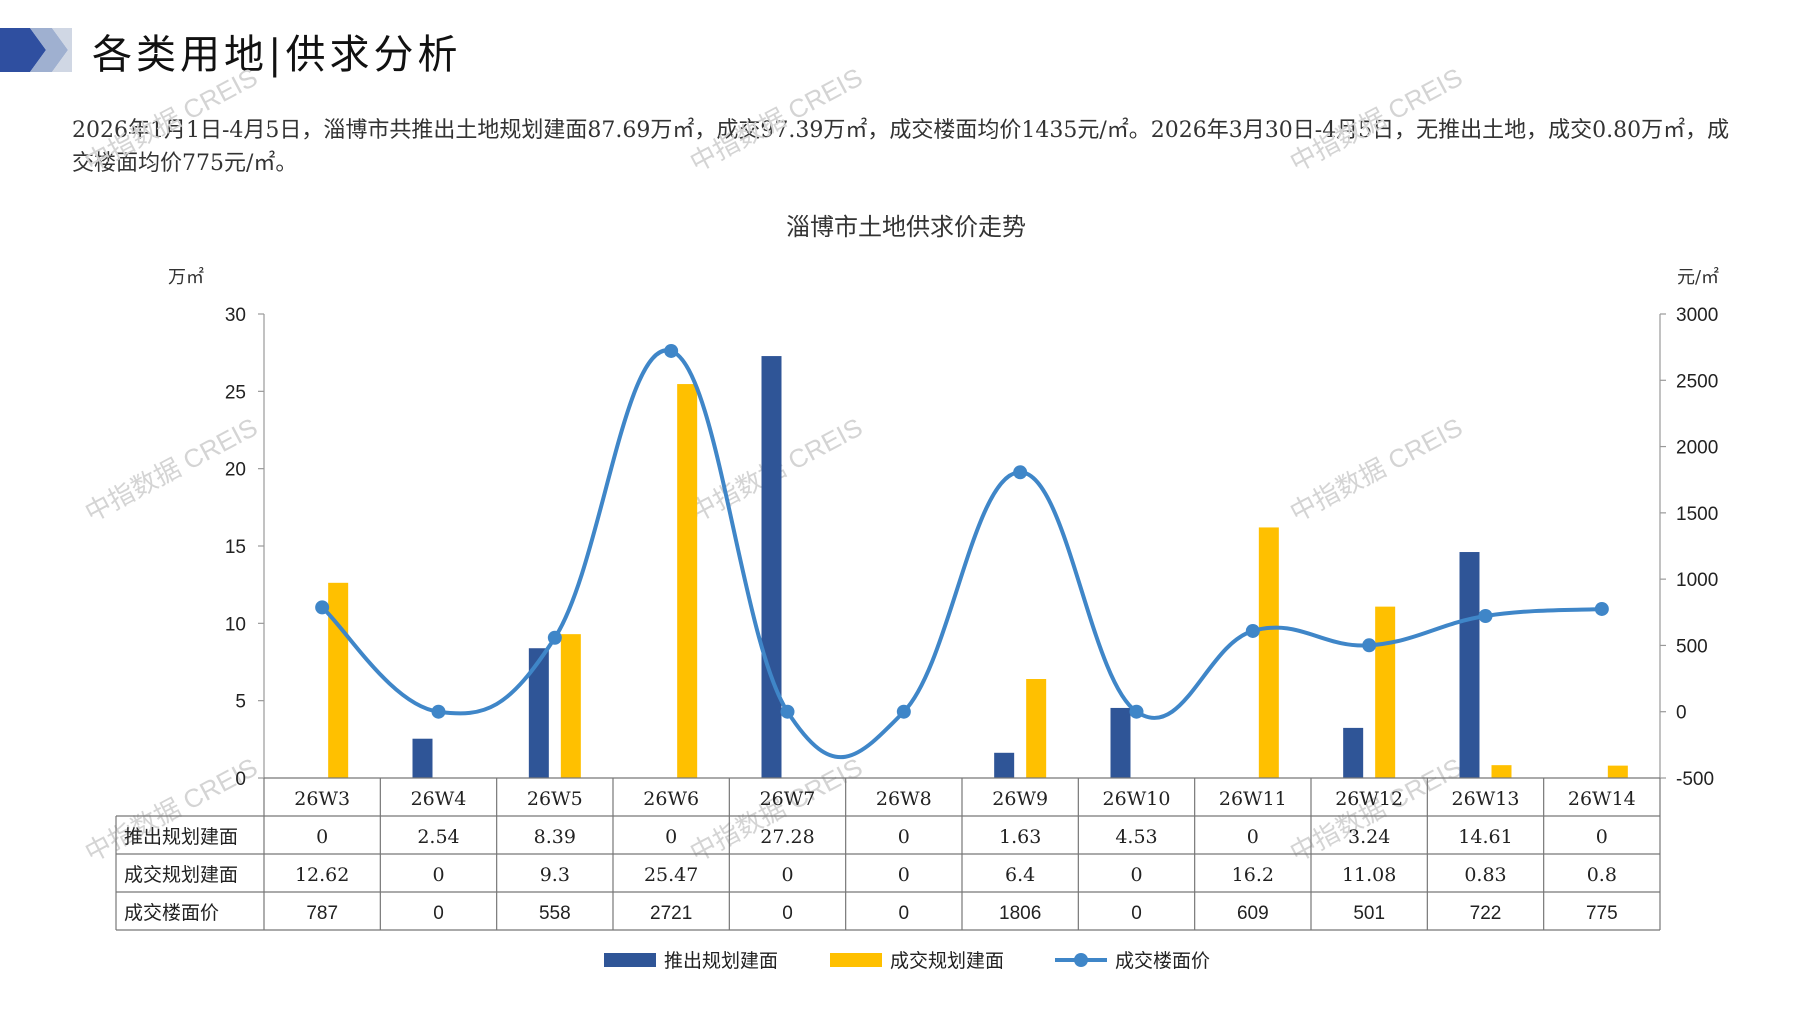  Describe the element at coordinates (630, 960) in the screenshot. I see `legend-swatch-supply` at that location.